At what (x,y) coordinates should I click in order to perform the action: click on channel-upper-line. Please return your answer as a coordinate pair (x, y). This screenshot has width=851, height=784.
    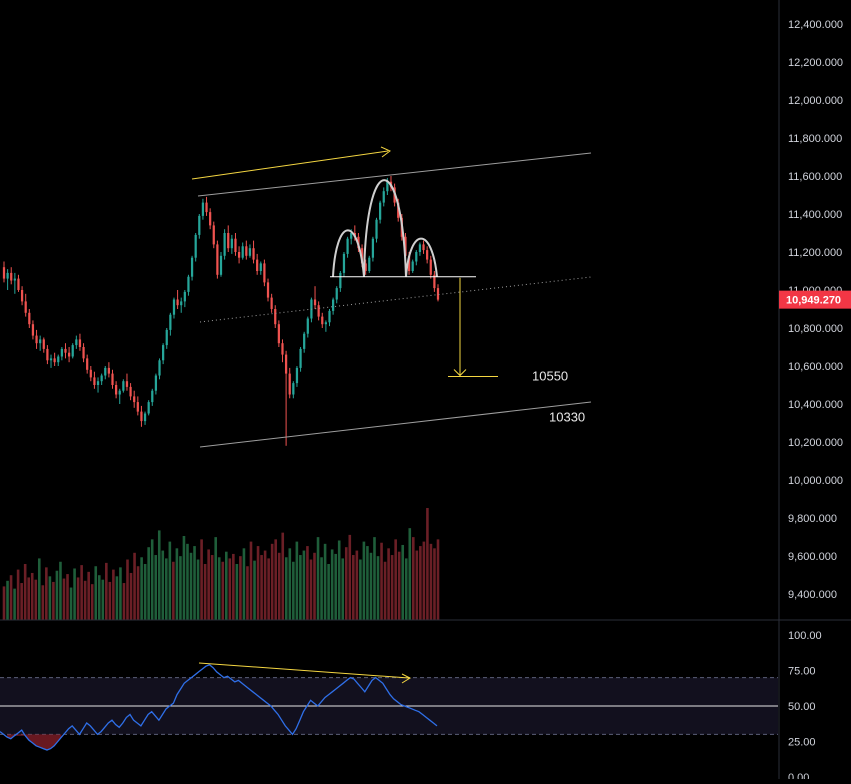
    Looking at the image, I should click on (394, 174).